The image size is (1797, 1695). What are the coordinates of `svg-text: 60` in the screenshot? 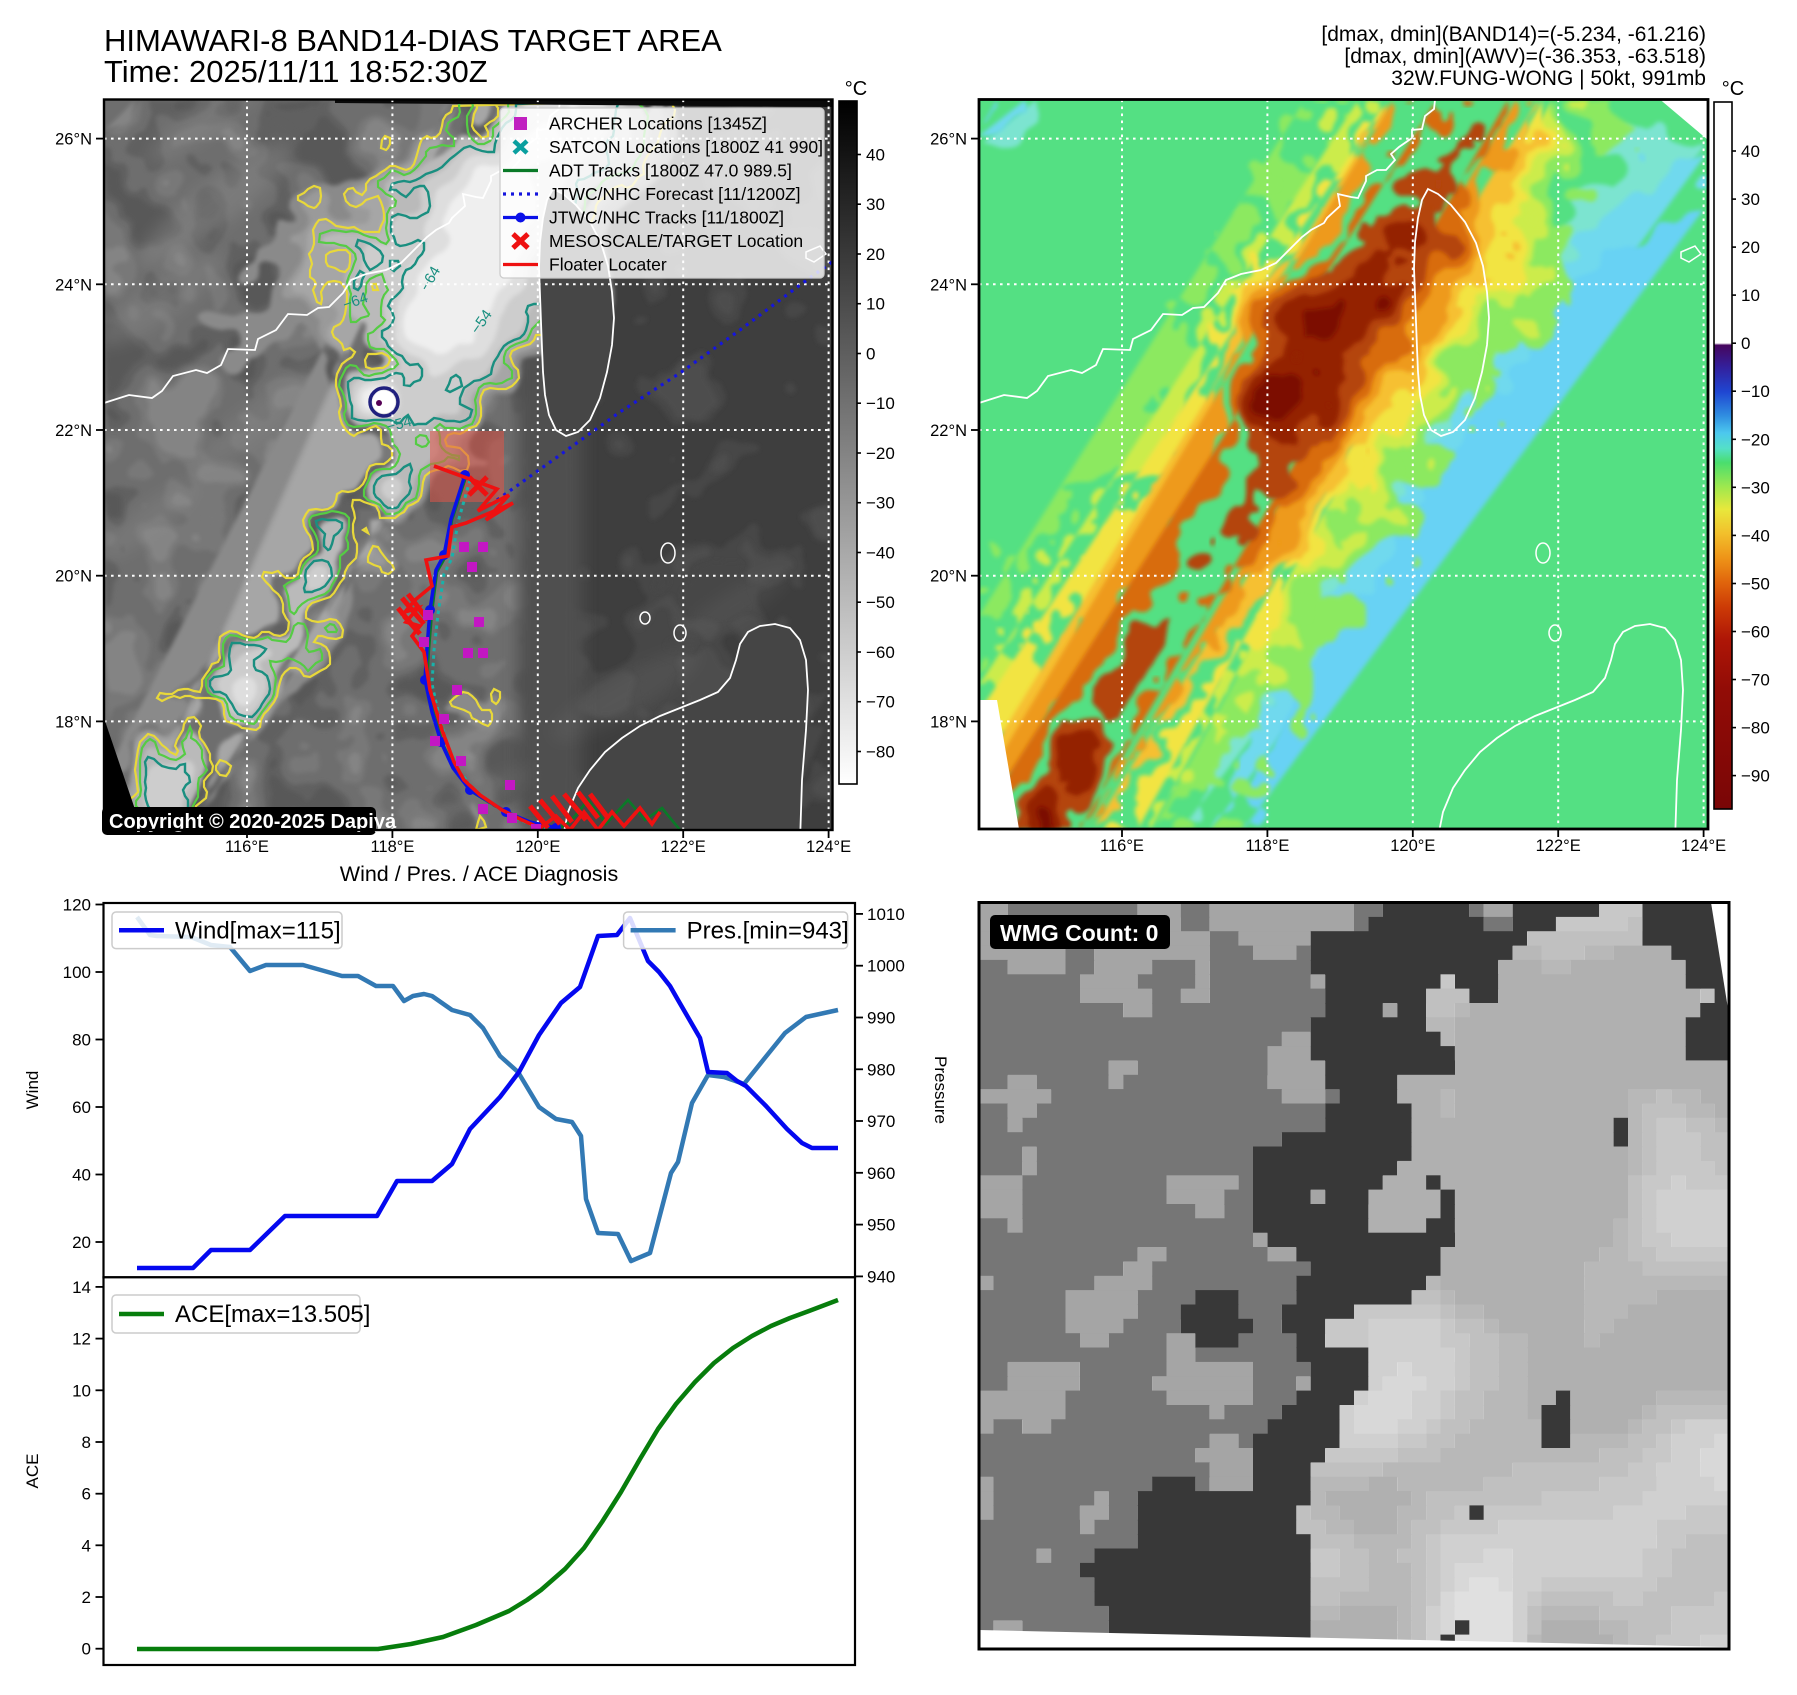 It's located at (81, 1107).